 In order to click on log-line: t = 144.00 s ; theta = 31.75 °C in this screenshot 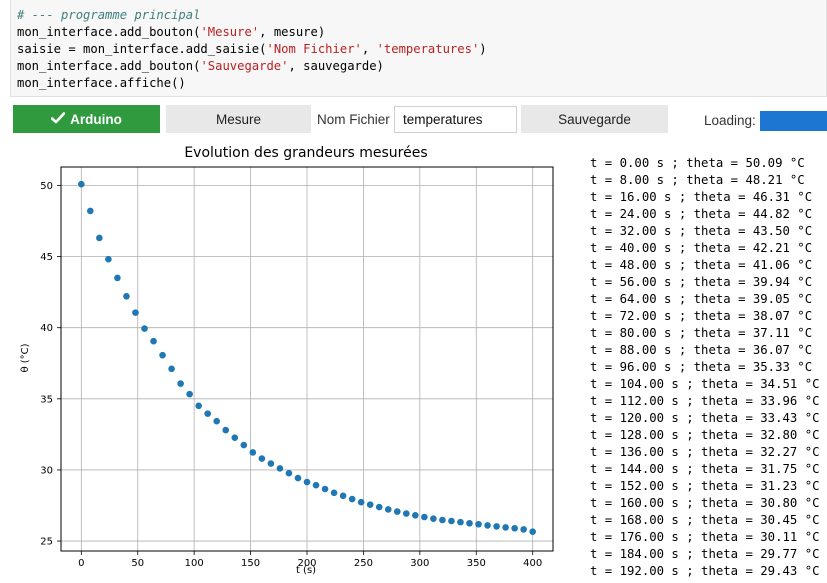, I will do `click(705, 469)`.